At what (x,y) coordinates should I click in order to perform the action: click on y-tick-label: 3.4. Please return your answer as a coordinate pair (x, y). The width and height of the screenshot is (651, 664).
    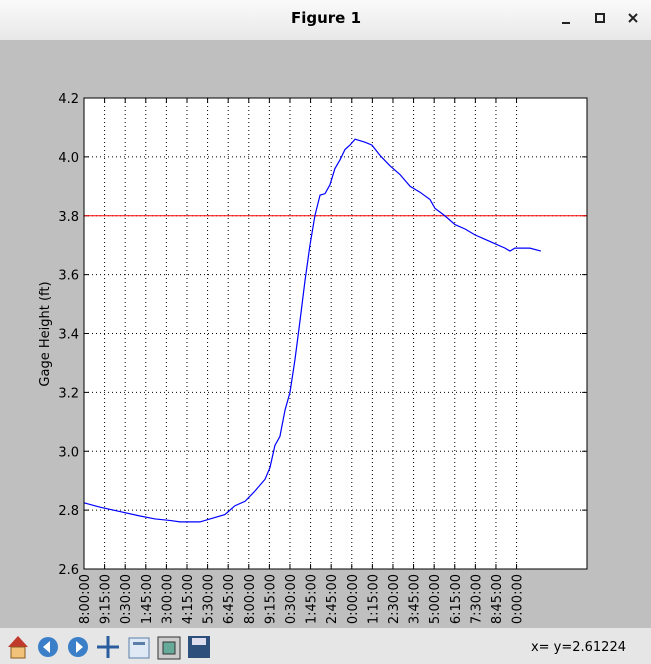
    Looking at the image, I should click on (68, 335).